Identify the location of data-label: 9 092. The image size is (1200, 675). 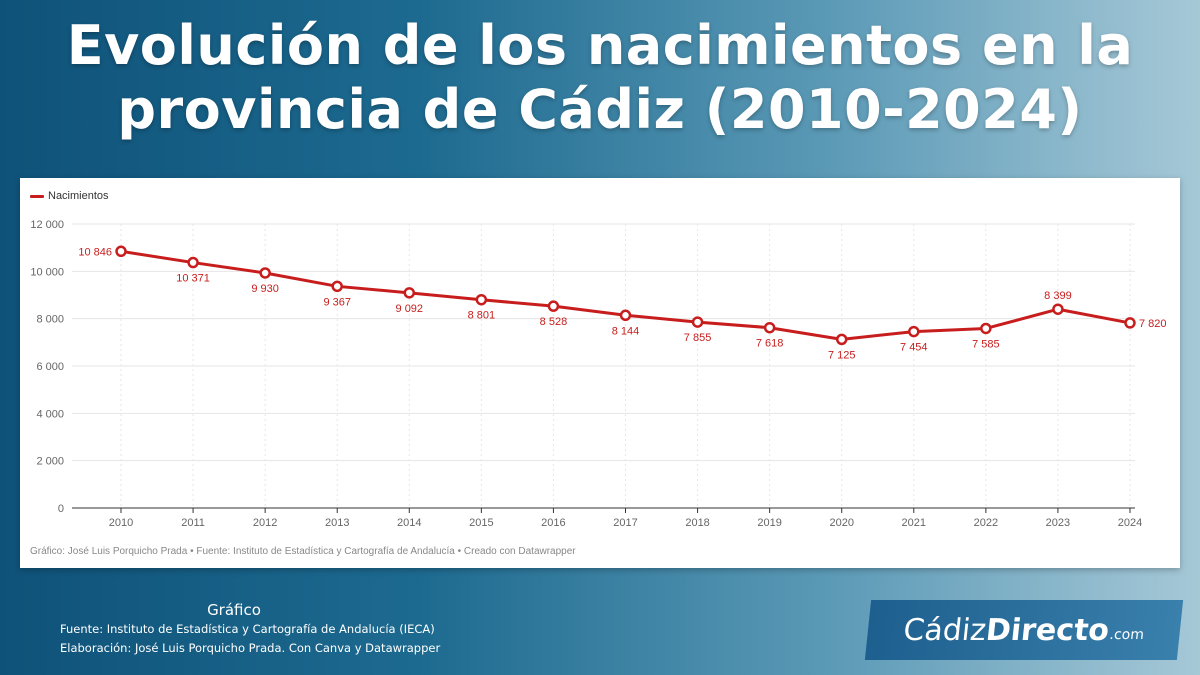
(410, 309).